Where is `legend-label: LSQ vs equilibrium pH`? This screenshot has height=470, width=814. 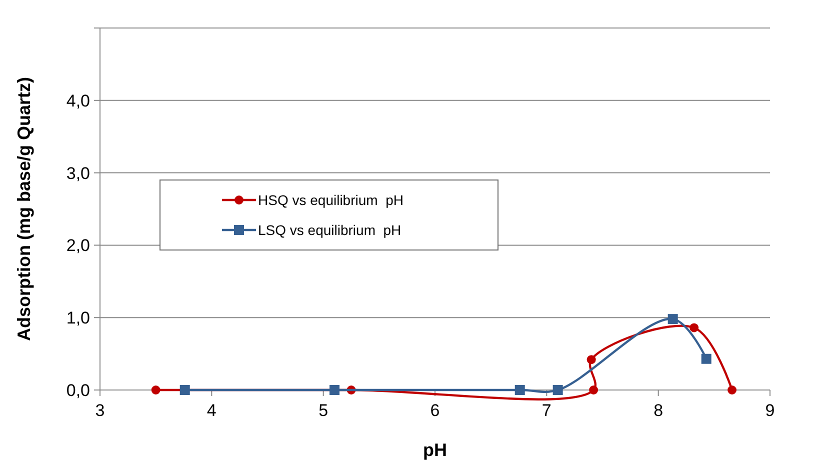
legend-label: LSQ vs equilibrium pH is located at coordinates (330, 230).